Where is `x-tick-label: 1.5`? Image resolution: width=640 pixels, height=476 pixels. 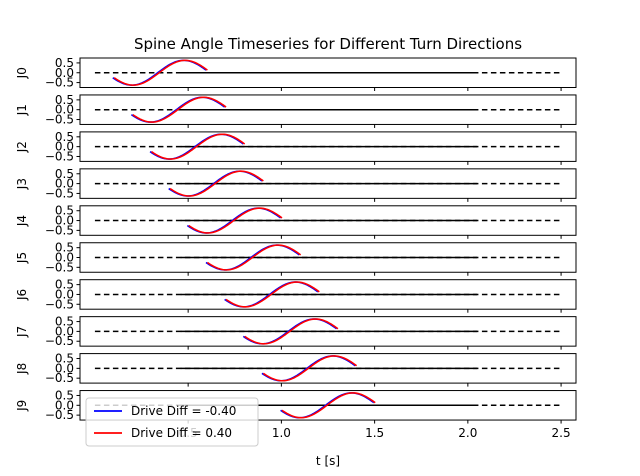
x-tick-label: 1.5 is located at coordinates (374, 433).